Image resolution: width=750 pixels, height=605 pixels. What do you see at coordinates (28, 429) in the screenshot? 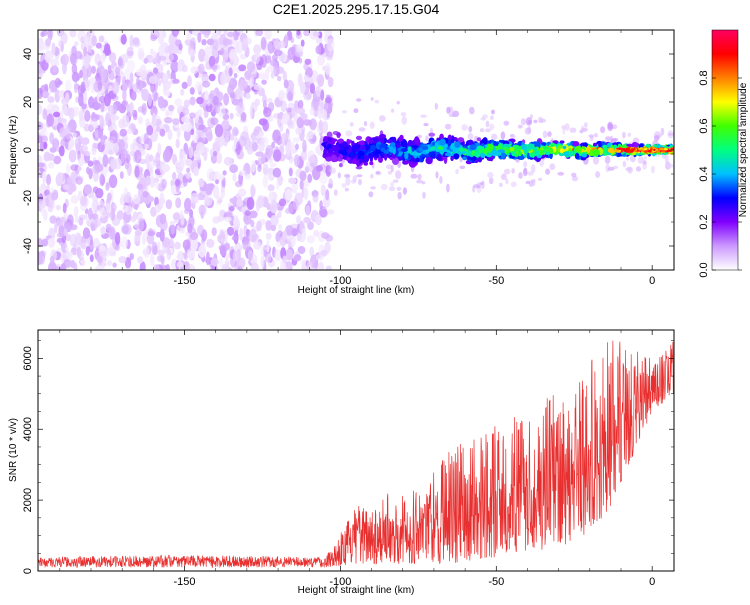
I see `y-tick-label: 4000` at bounding box center [28, 429].